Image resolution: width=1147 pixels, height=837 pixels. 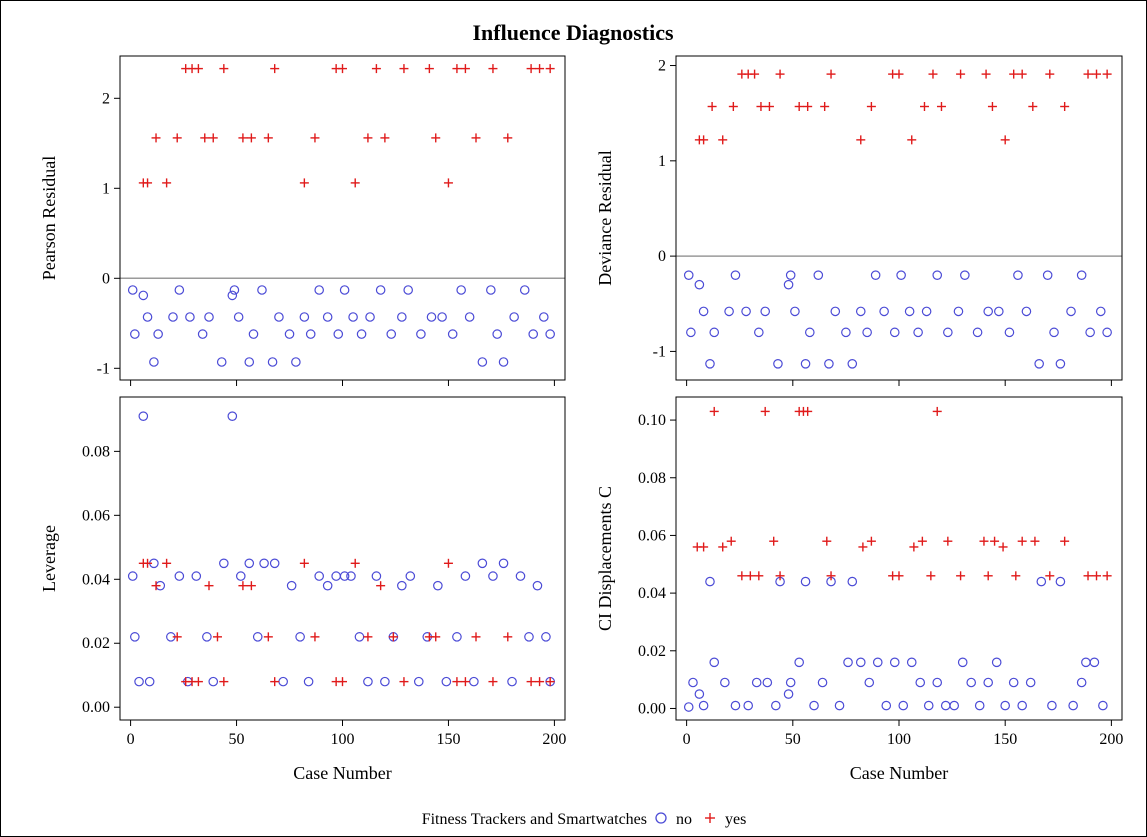 What do you see at coordinates (237, 739) in the screenshot?
I see `leverage-xtick-label: 50` at bounding box center [237, 739].